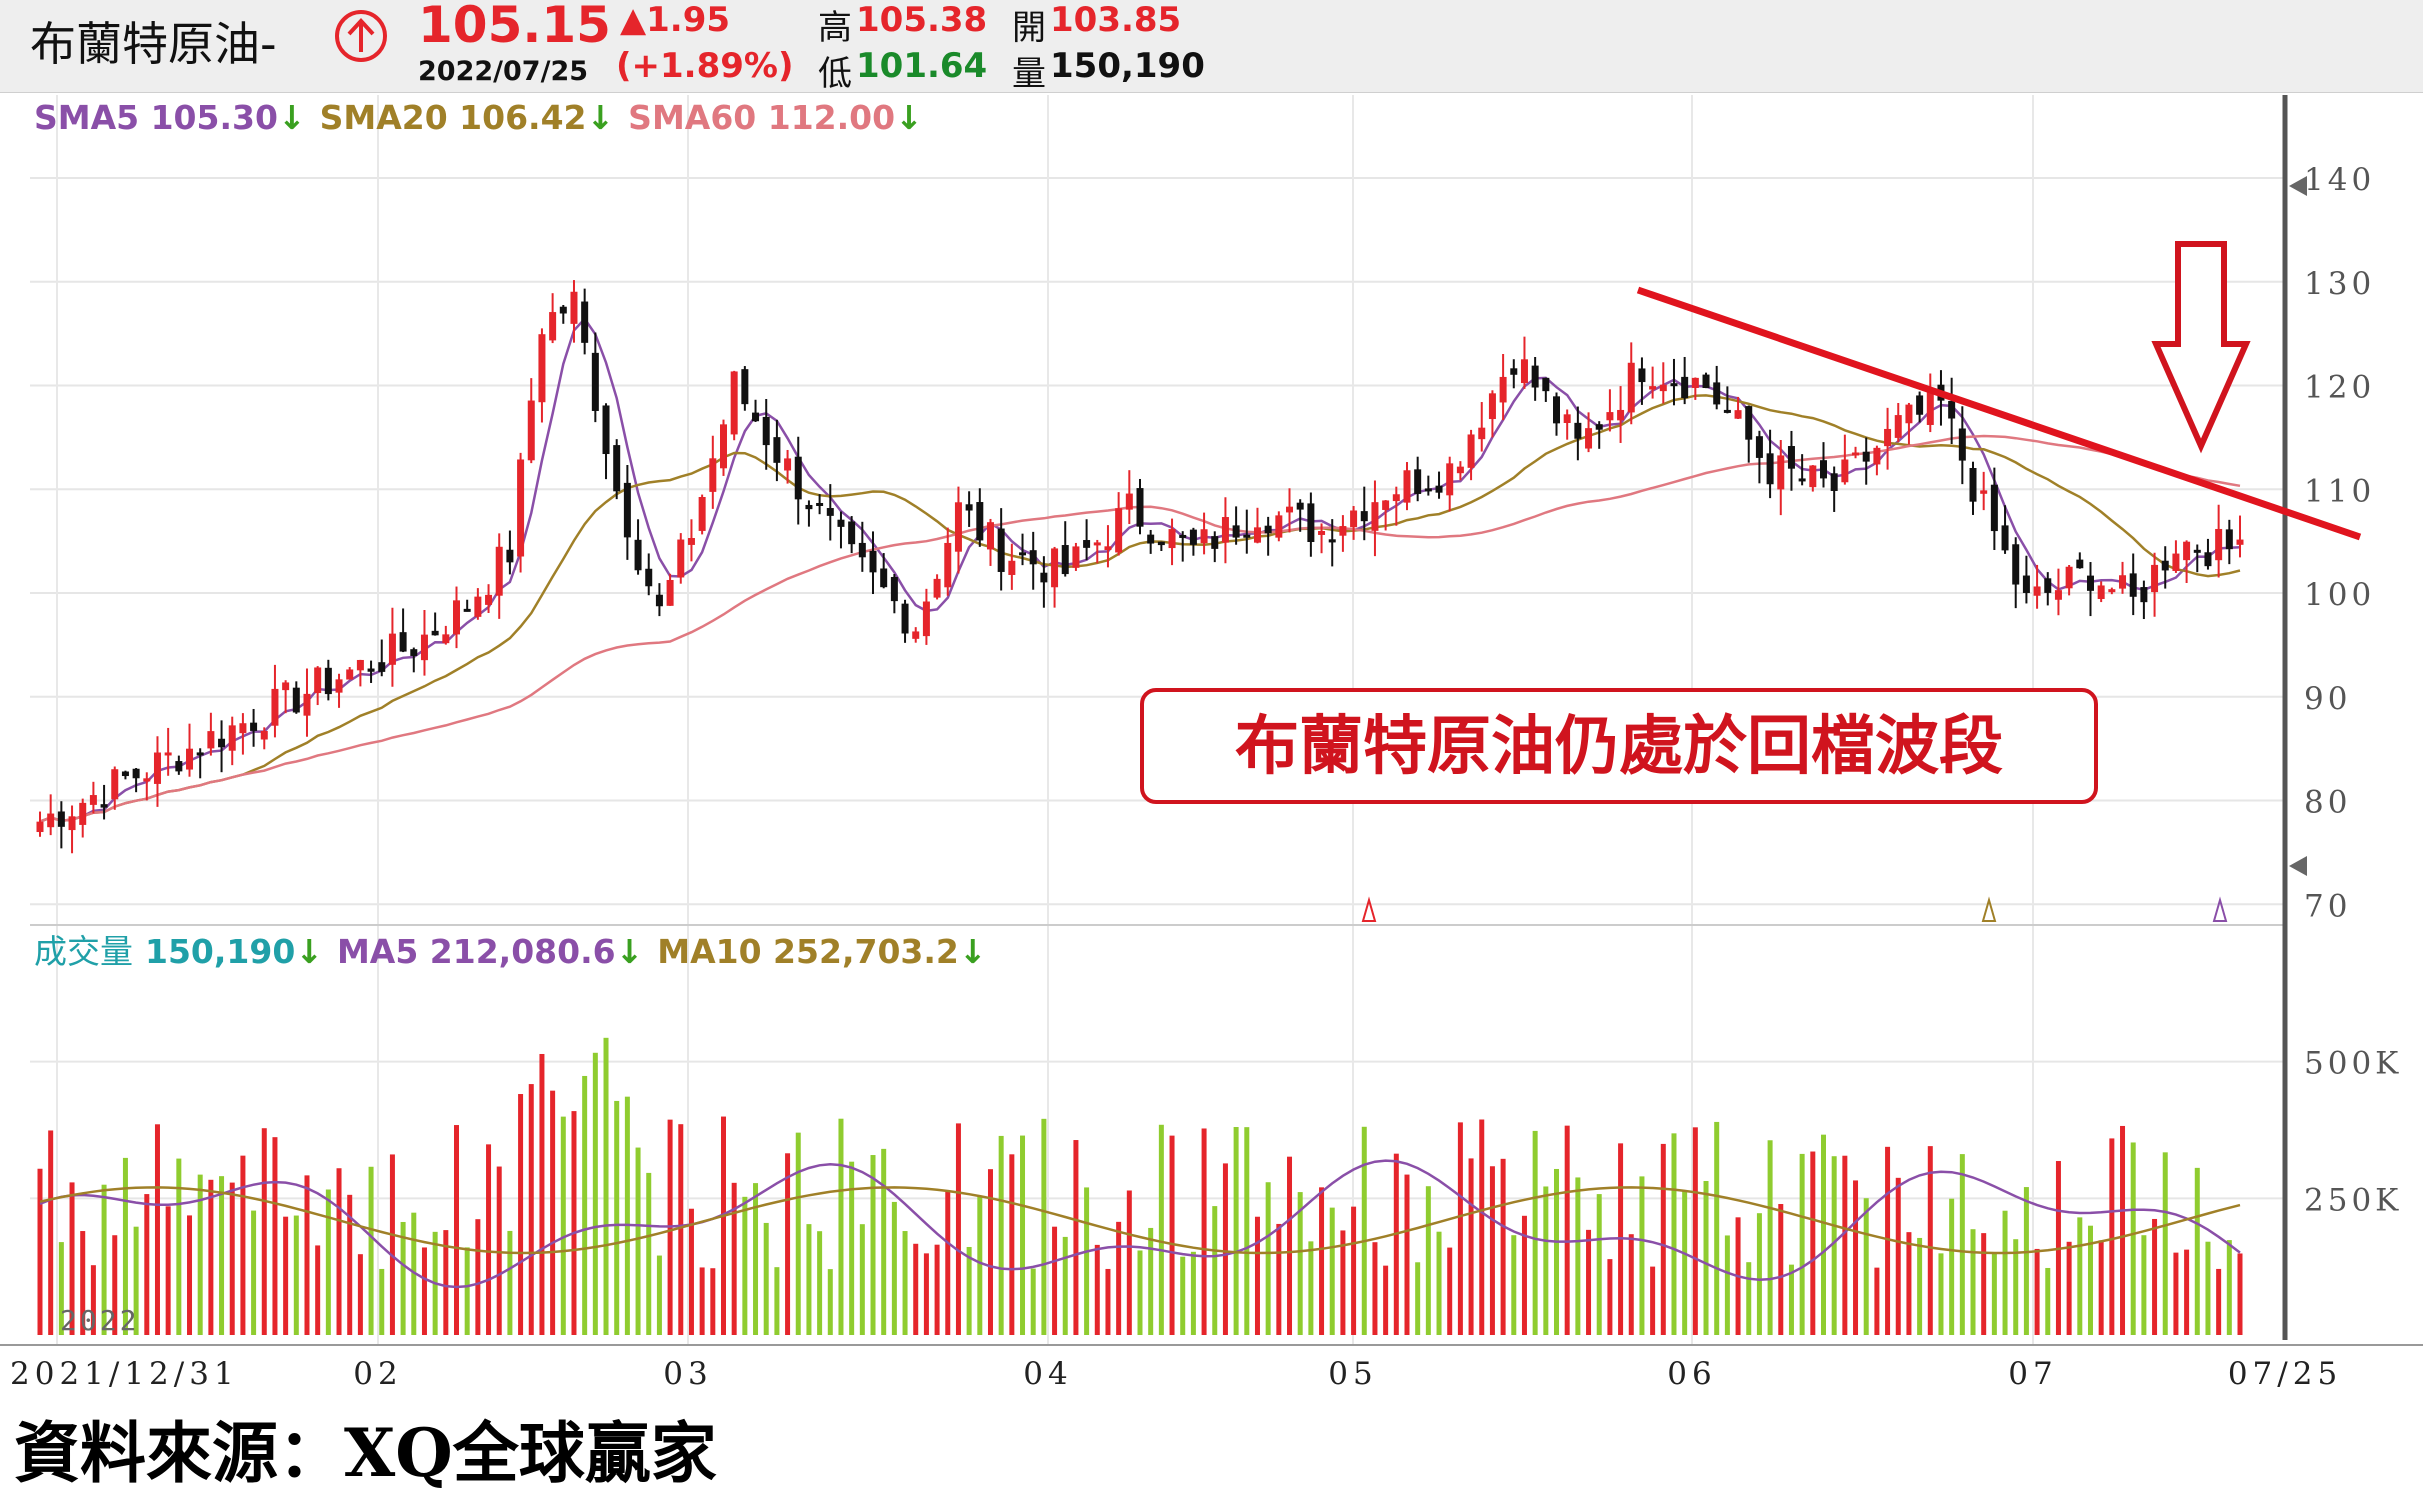 This screenshot has width=2423, height=1511. What do you see at coordinates (1127, 66) in the screenshot?
I see `volume-value: 150,190` at bounding box center [1127, 66].